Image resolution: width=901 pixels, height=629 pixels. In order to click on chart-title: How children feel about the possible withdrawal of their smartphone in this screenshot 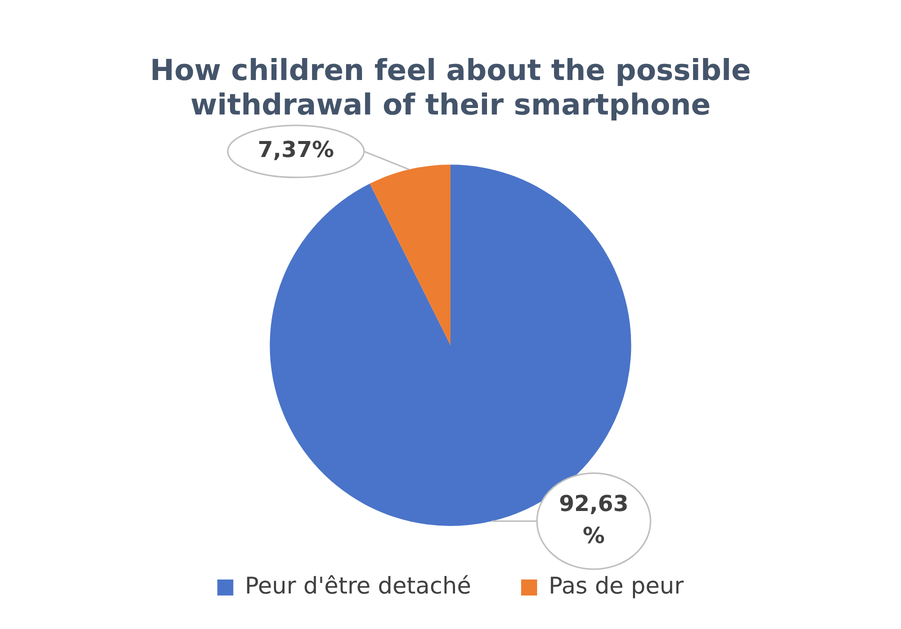, I will do `click(450, 87)`.